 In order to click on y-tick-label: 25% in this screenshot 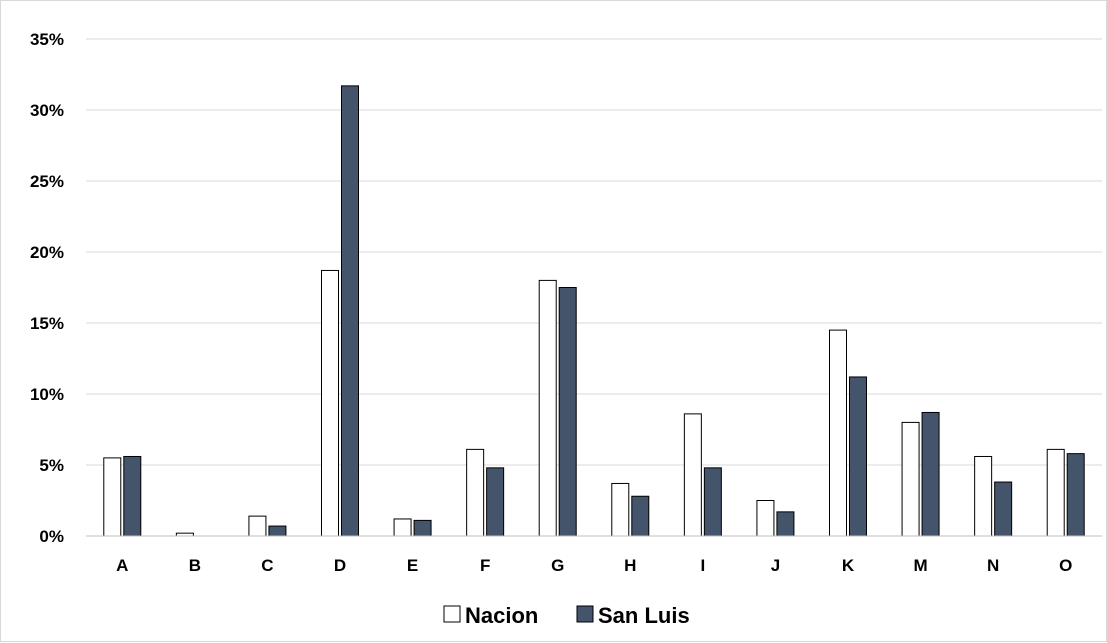, I will do `click(47, 181)`.